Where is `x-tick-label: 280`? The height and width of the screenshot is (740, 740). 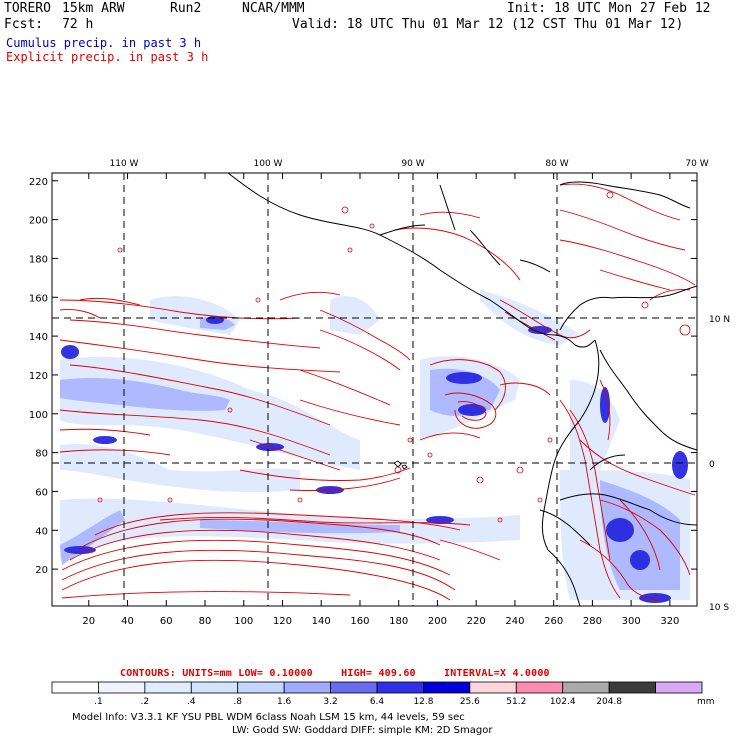 x-tick-label: 280 is located at coordinates (592, 621).